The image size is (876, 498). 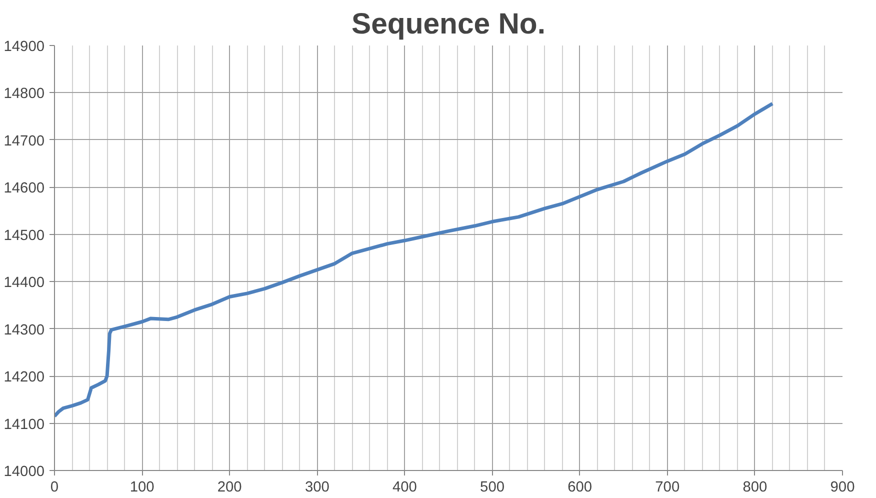 I want to click on x-tick-label: 700, so click(x=667, y=488).